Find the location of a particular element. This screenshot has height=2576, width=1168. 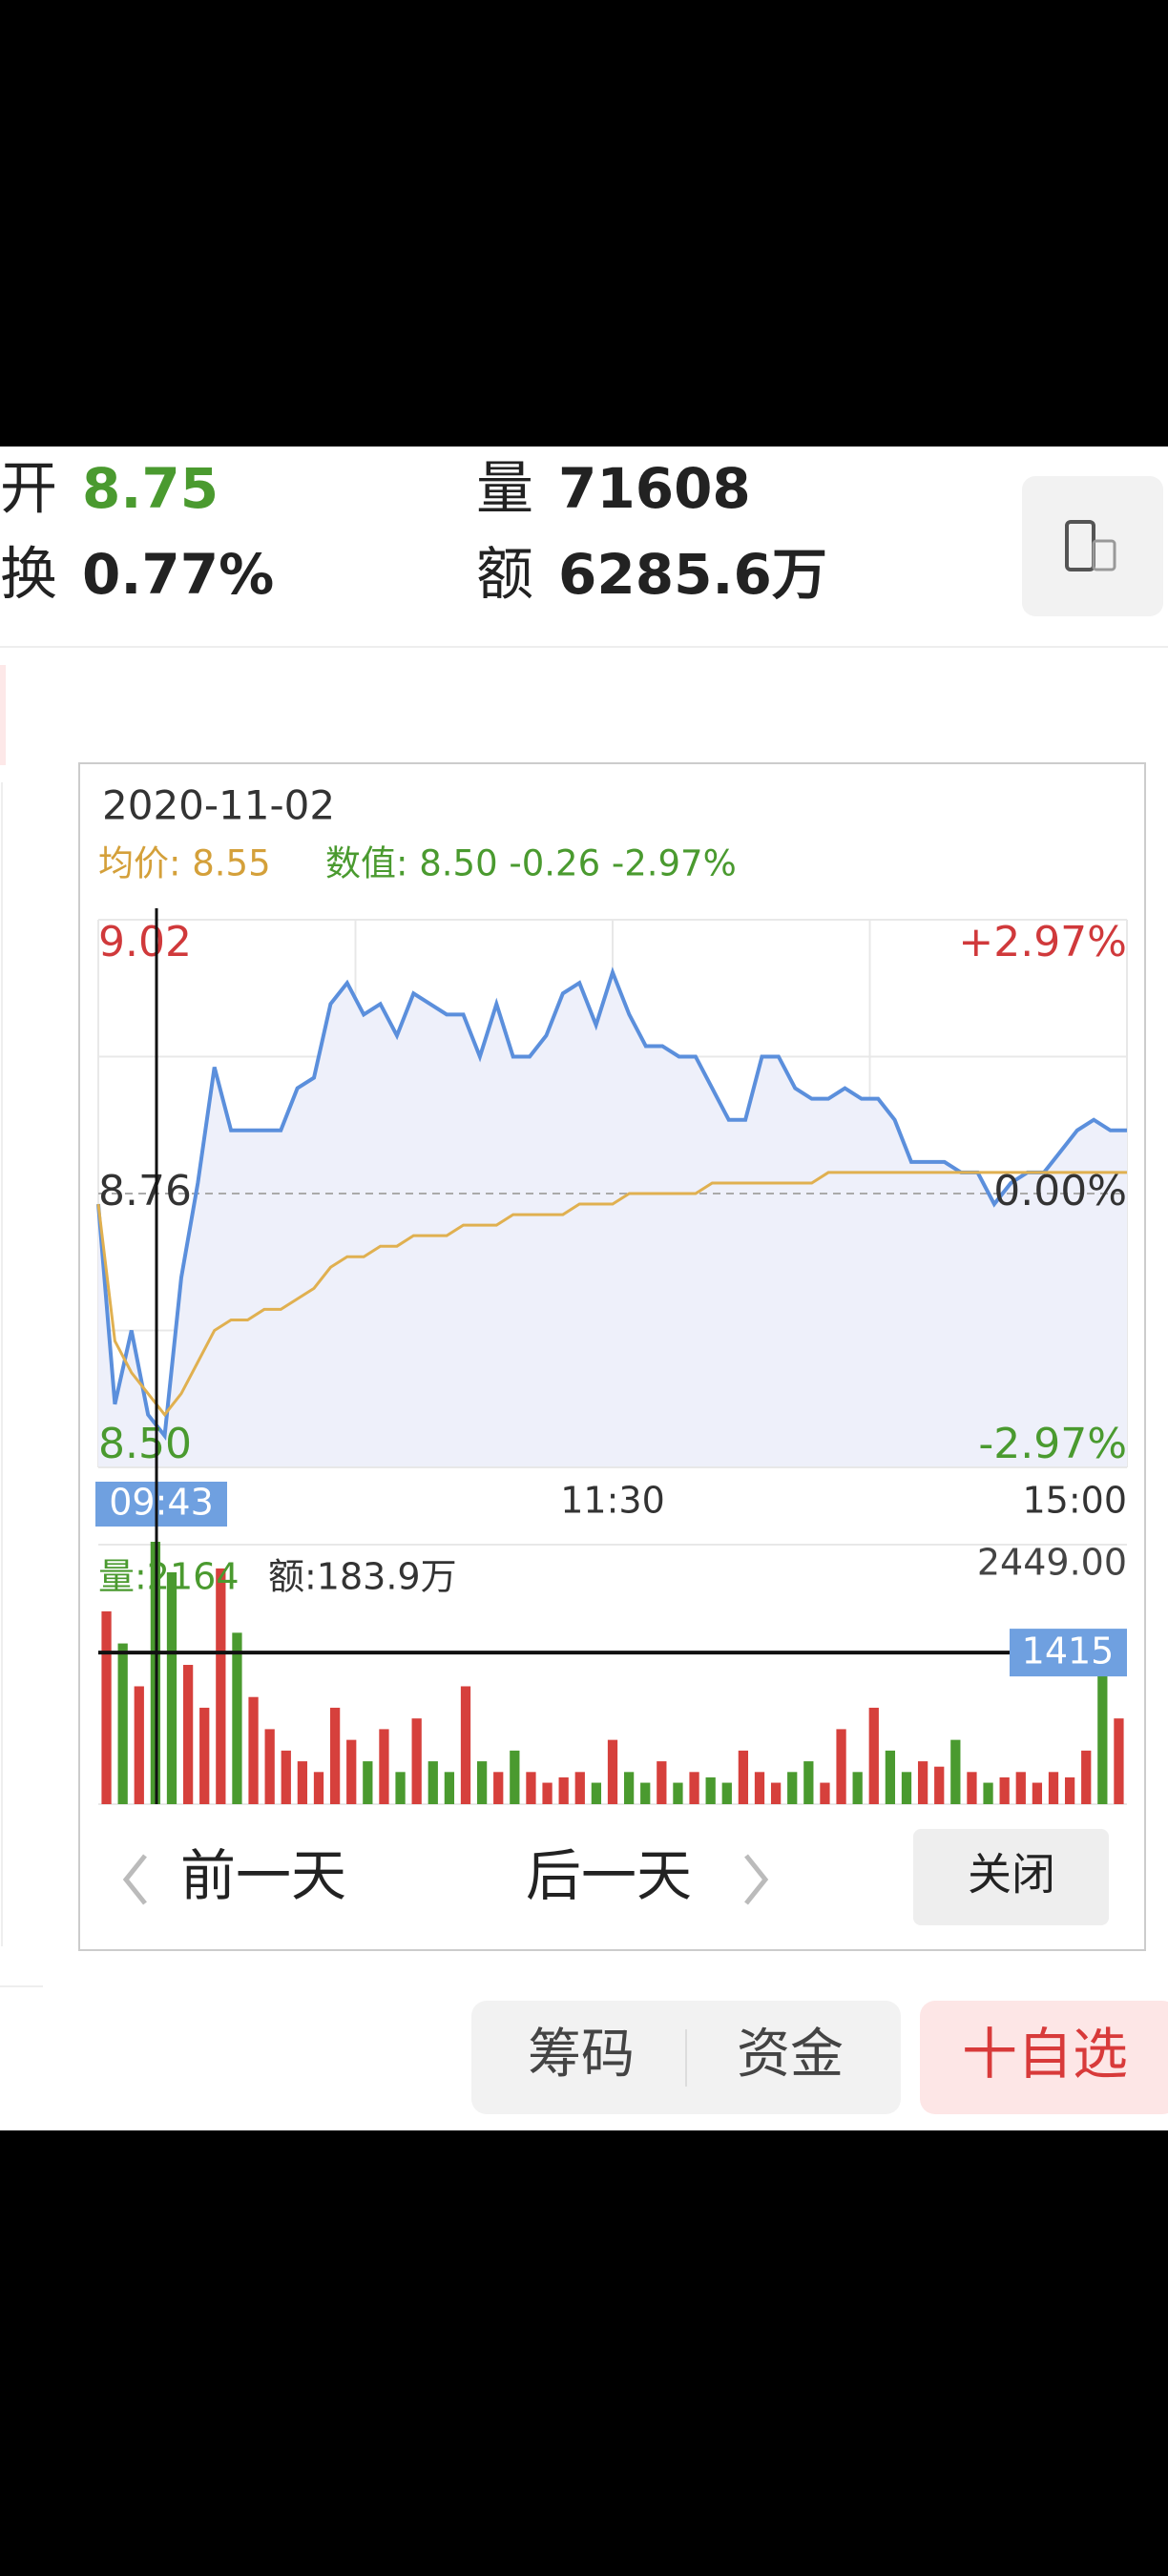

y2-tick-label: 0.00% is located at coordinates (1060, 1191).